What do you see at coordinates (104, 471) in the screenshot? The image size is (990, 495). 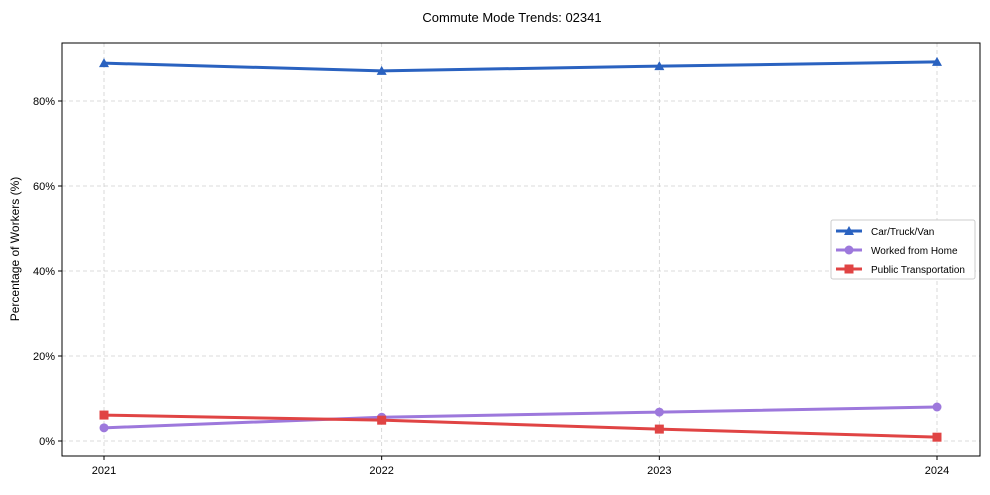 I see `x-tick-label: 2021` at bounding box center [104, 471].